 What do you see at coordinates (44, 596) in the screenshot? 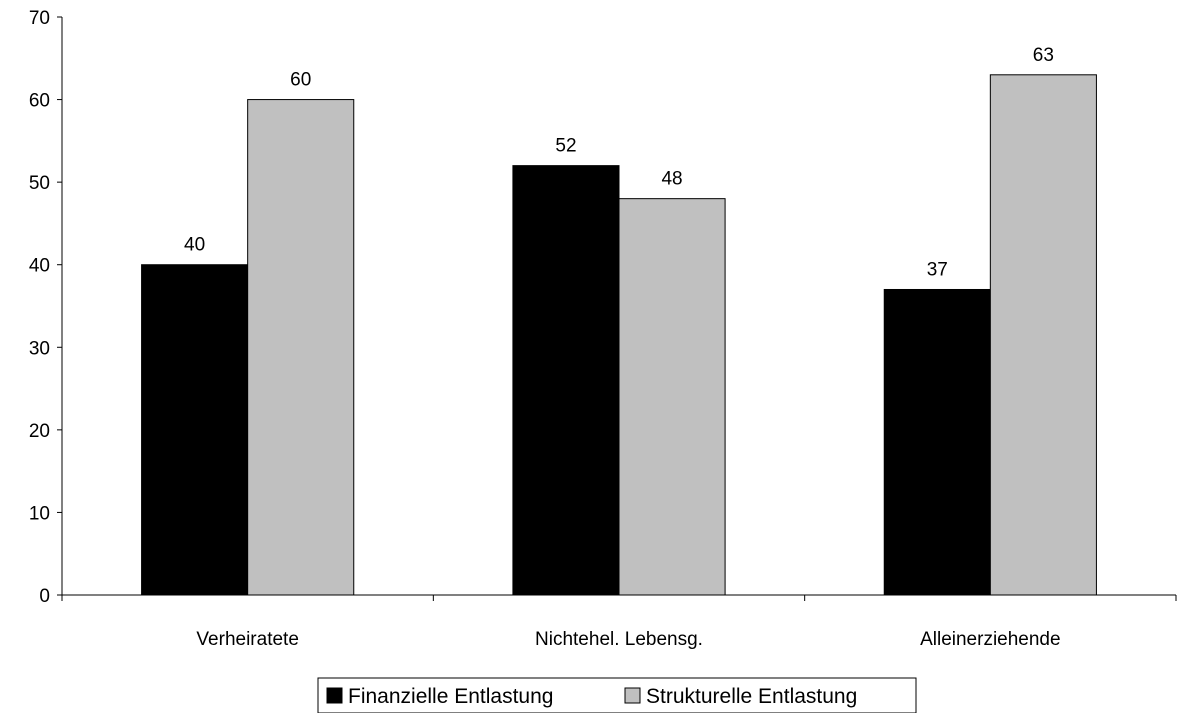
I see `y-tick-label: 0` at bounding box center [44, 596].